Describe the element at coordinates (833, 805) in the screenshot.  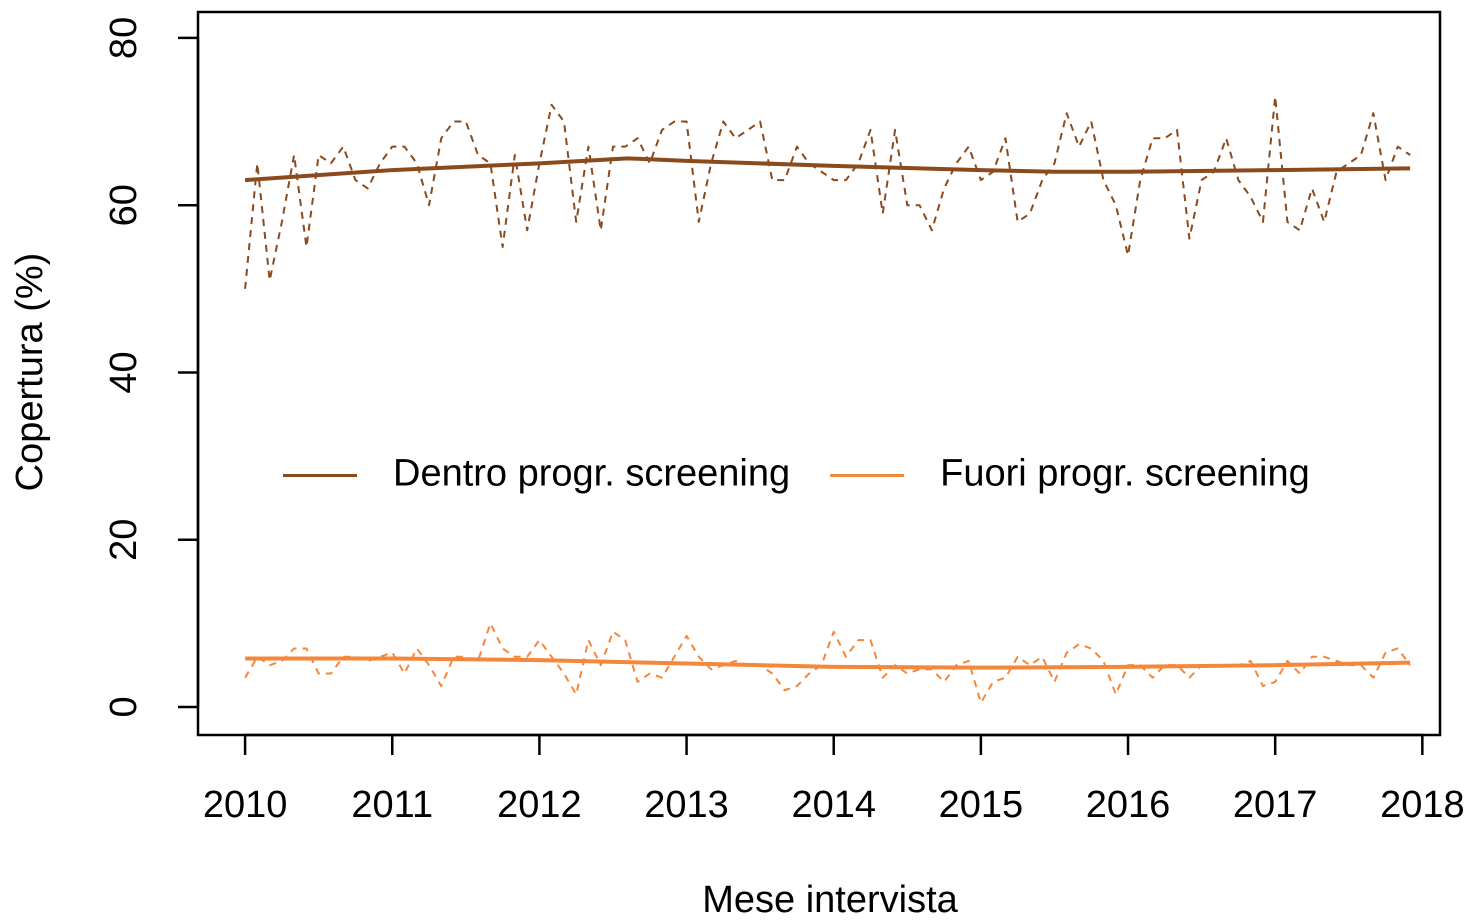
I see `x-tick-label: 2014` at that location.